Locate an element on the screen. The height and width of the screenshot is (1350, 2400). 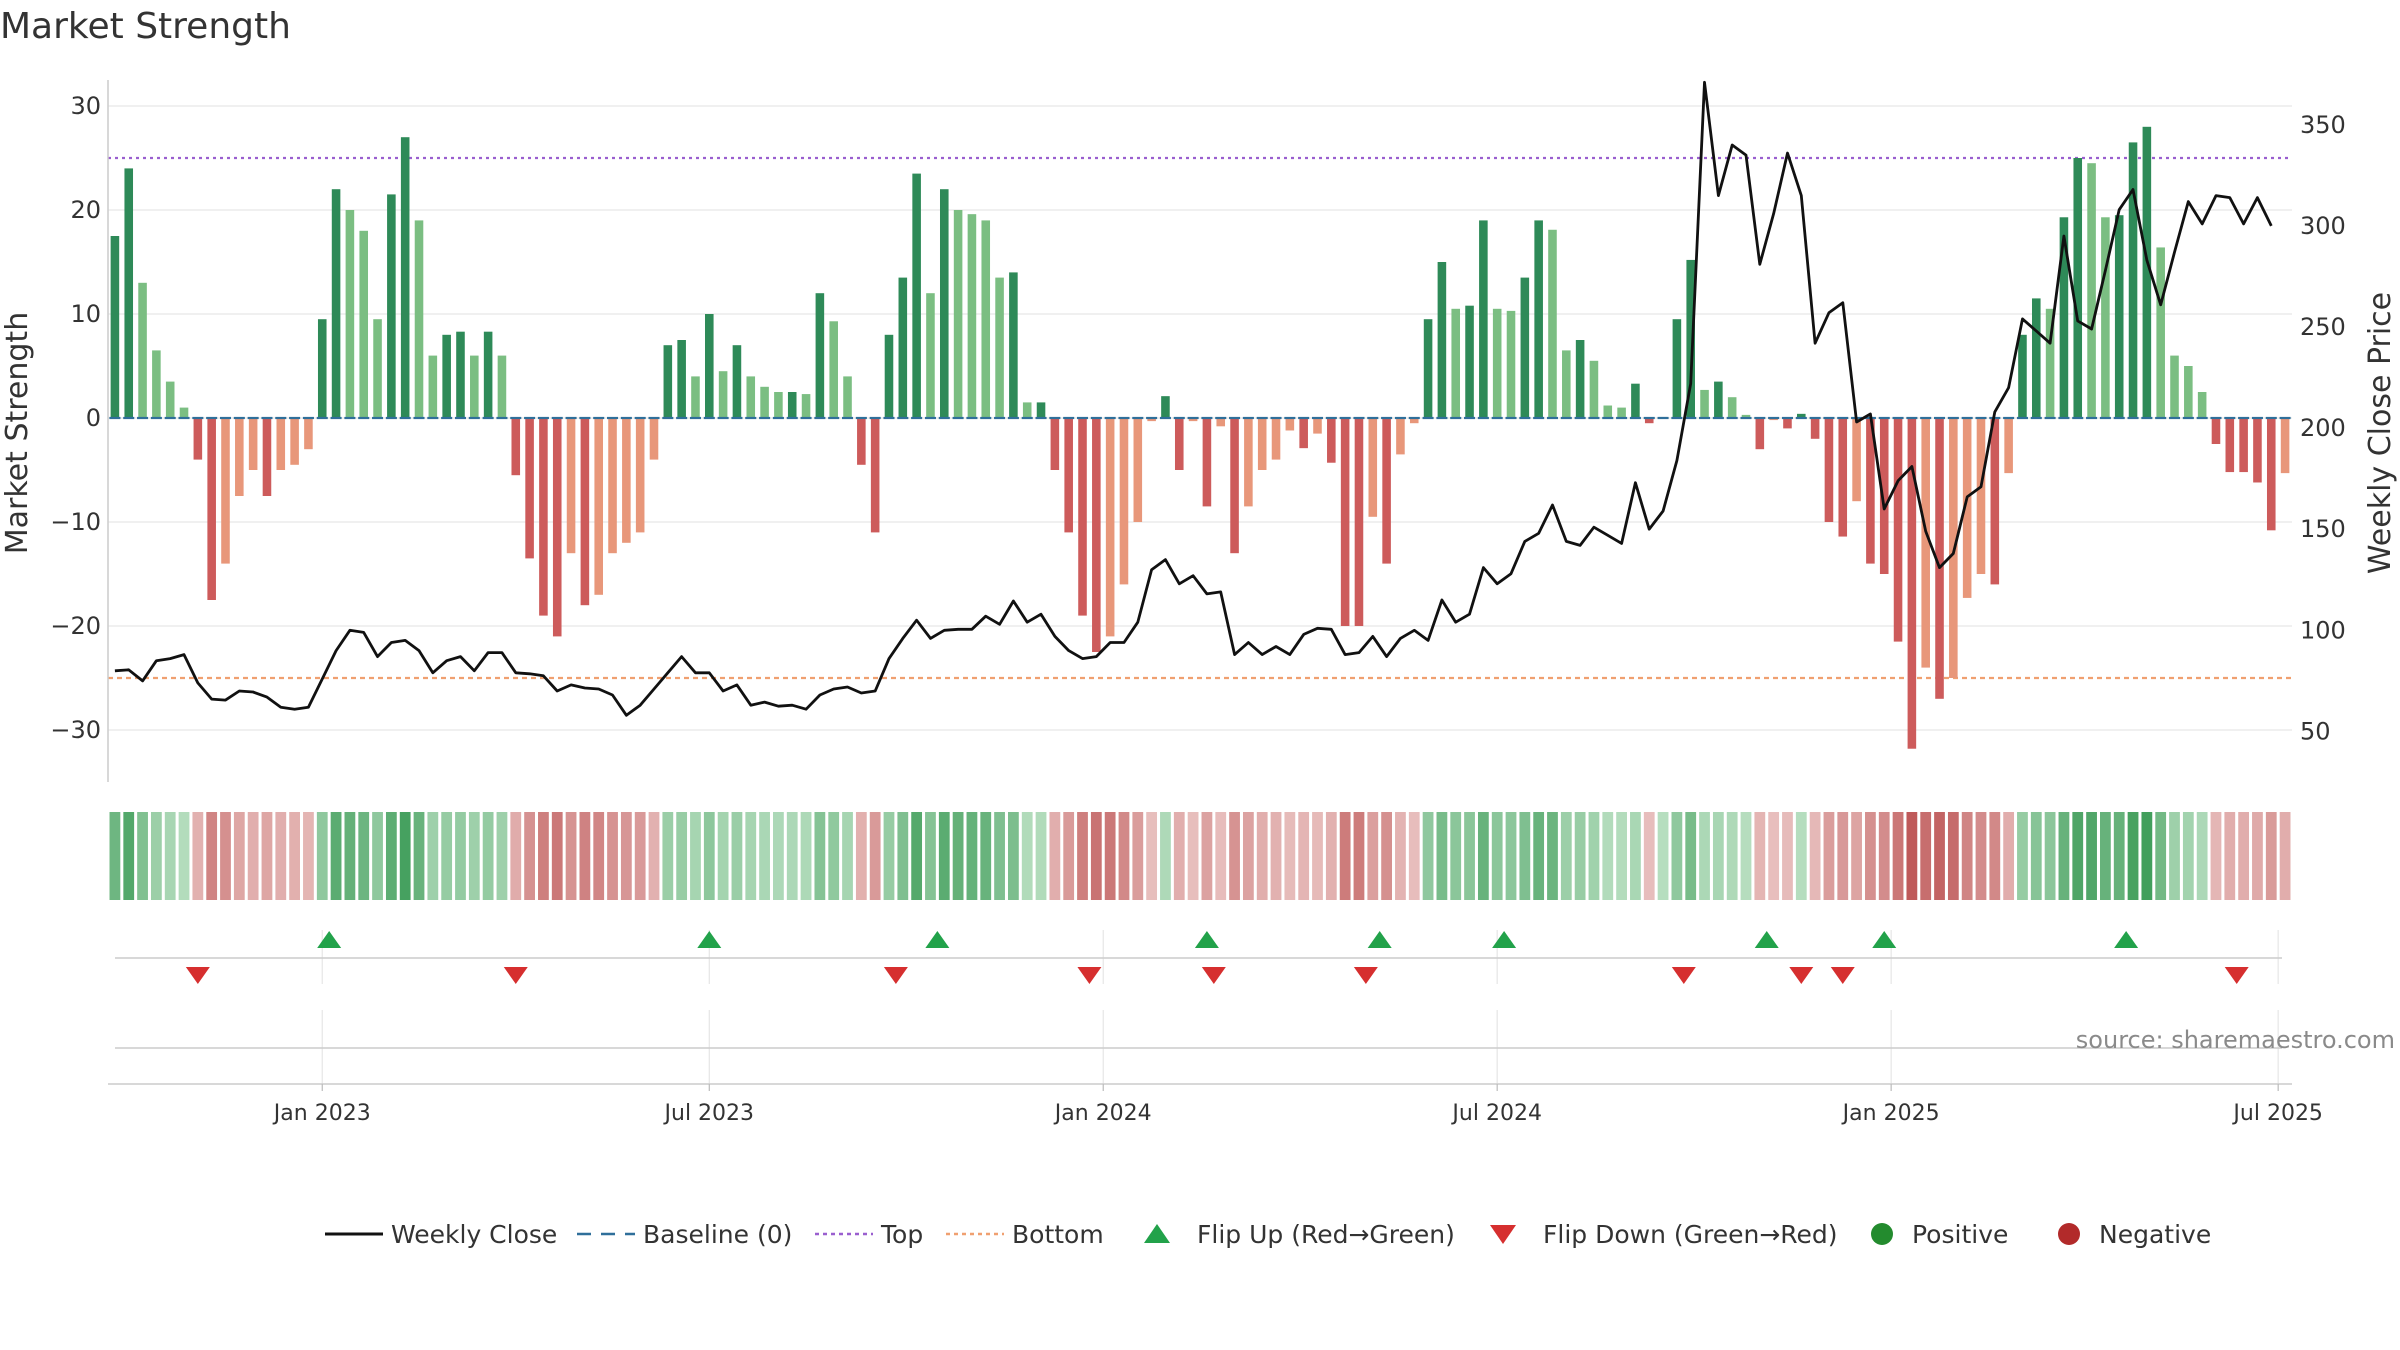
y-tick-label-right: 200 is located at coordinates (2323, 428).